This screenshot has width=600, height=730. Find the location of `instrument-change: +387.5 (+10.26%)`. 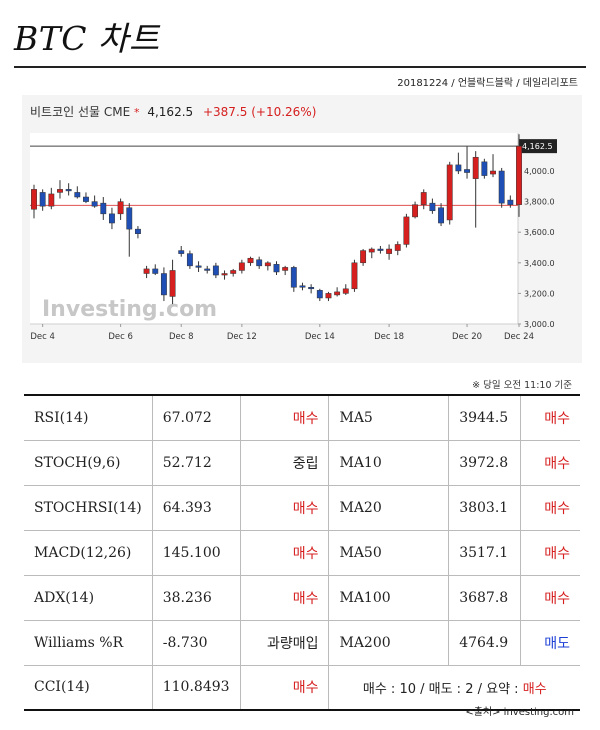

instrument-change: +387.5 (+10.26%) is located at coordinates (259, 112).